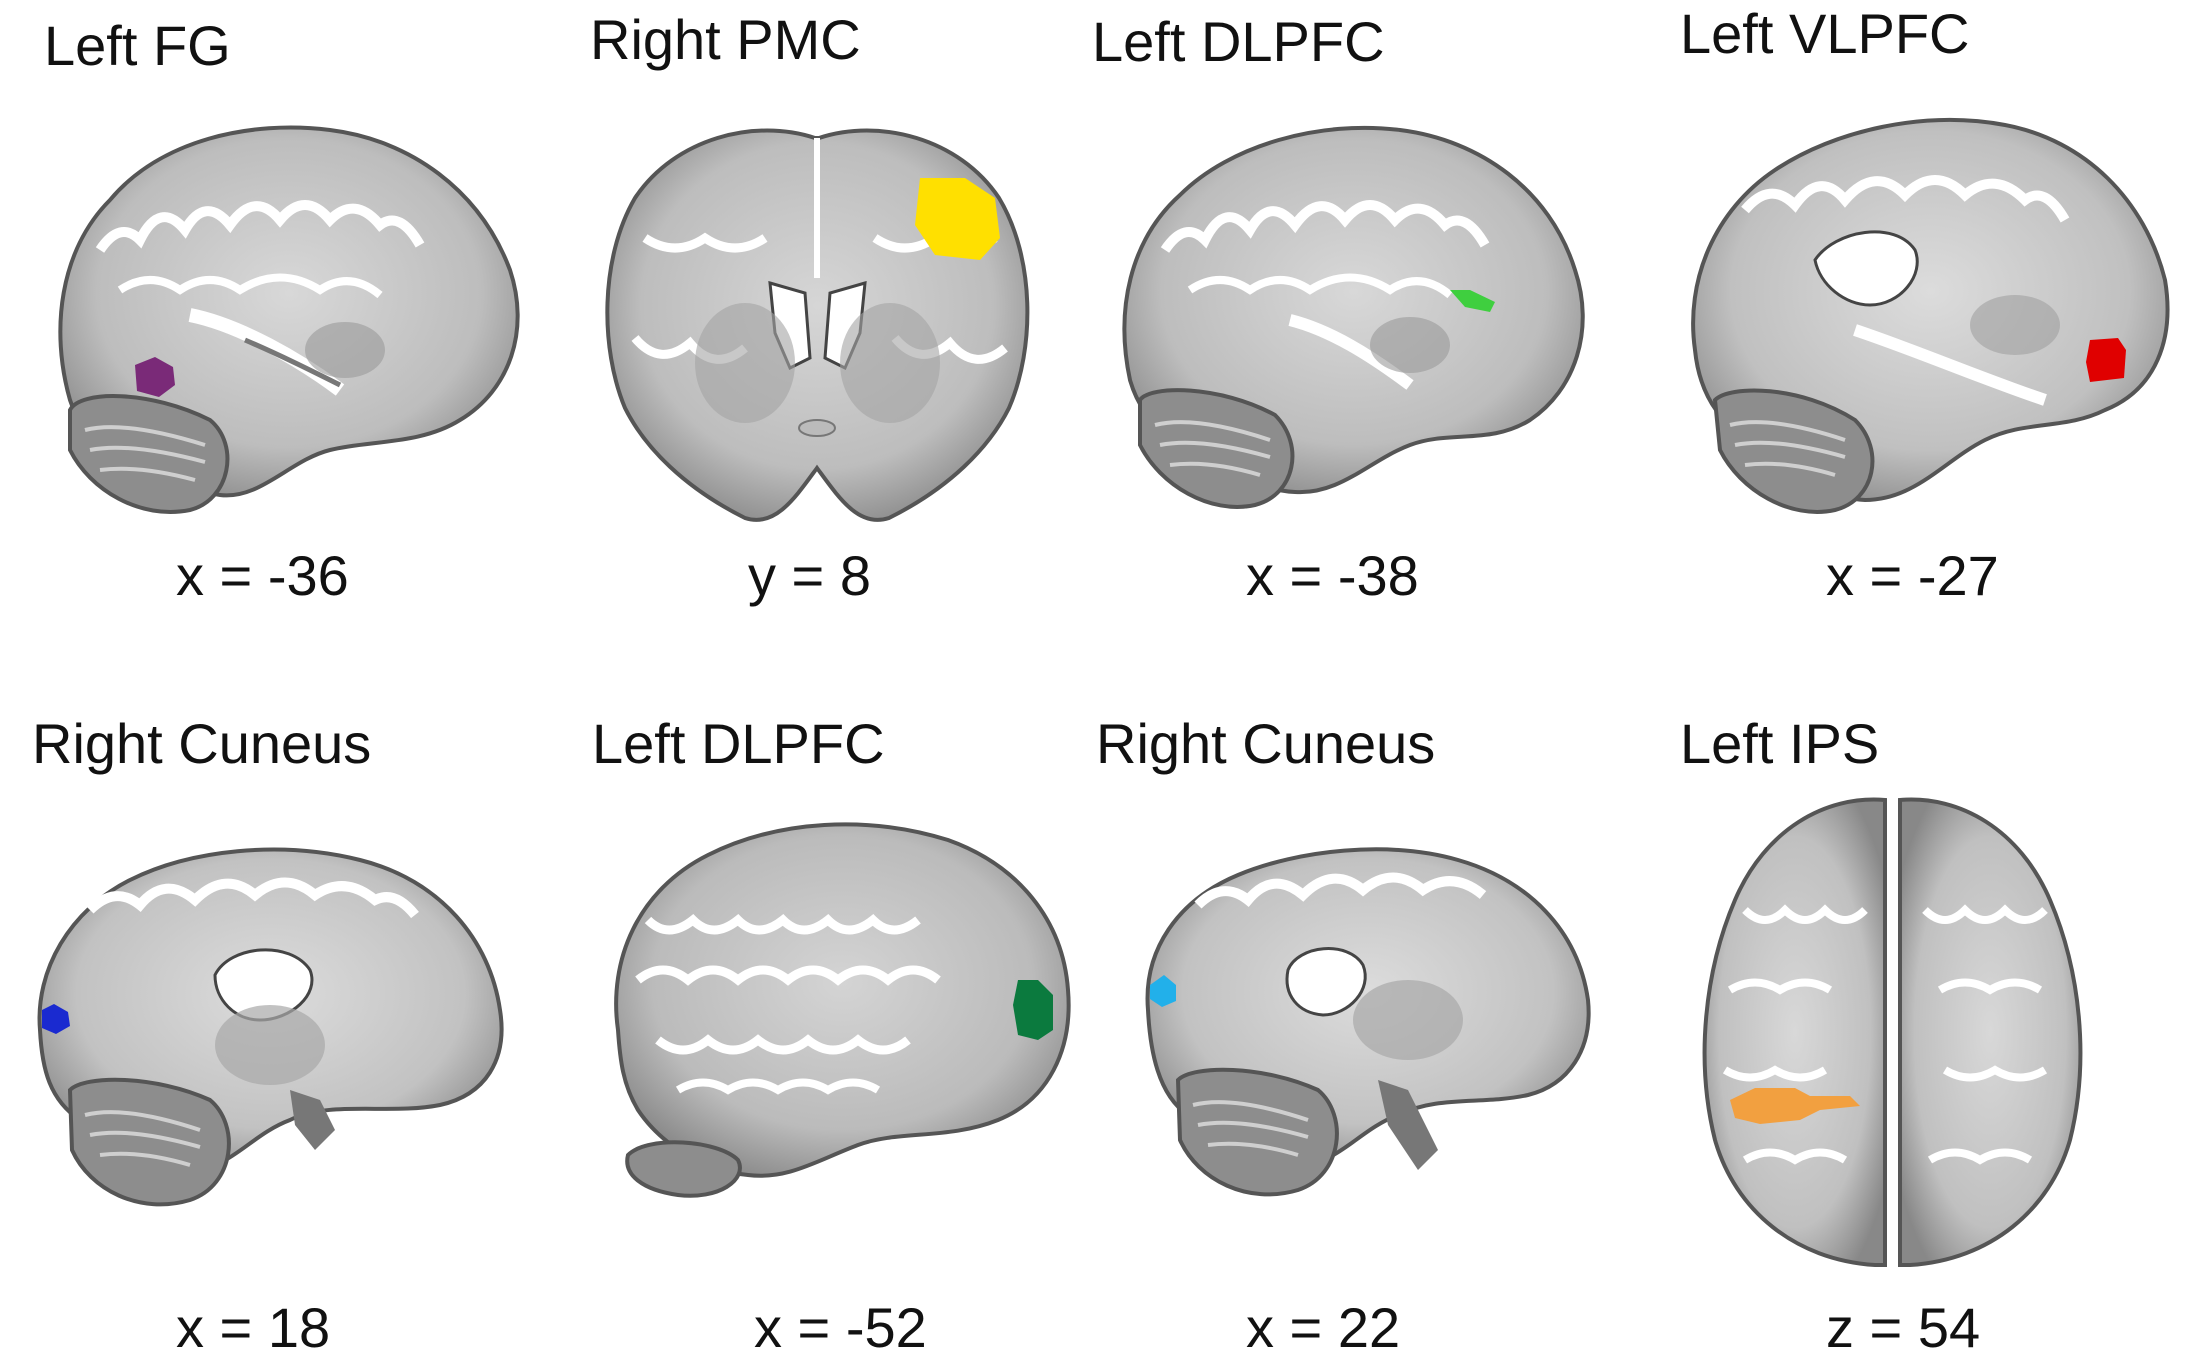  I want to click on panel-title: Right PMC, so click(725, 39).